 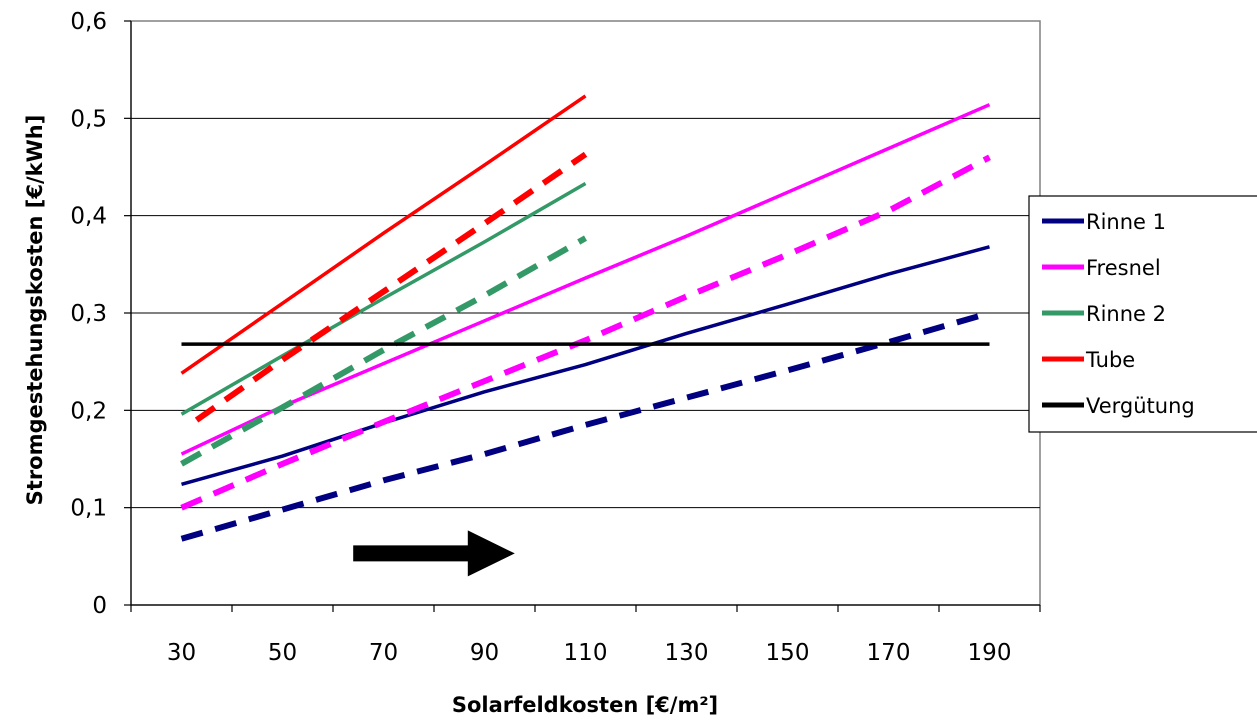 What do you see at coordinates (1126, 222) in the screenshot?
I see `legend-label: Rinne 1` at bounding box center [1126, 222].